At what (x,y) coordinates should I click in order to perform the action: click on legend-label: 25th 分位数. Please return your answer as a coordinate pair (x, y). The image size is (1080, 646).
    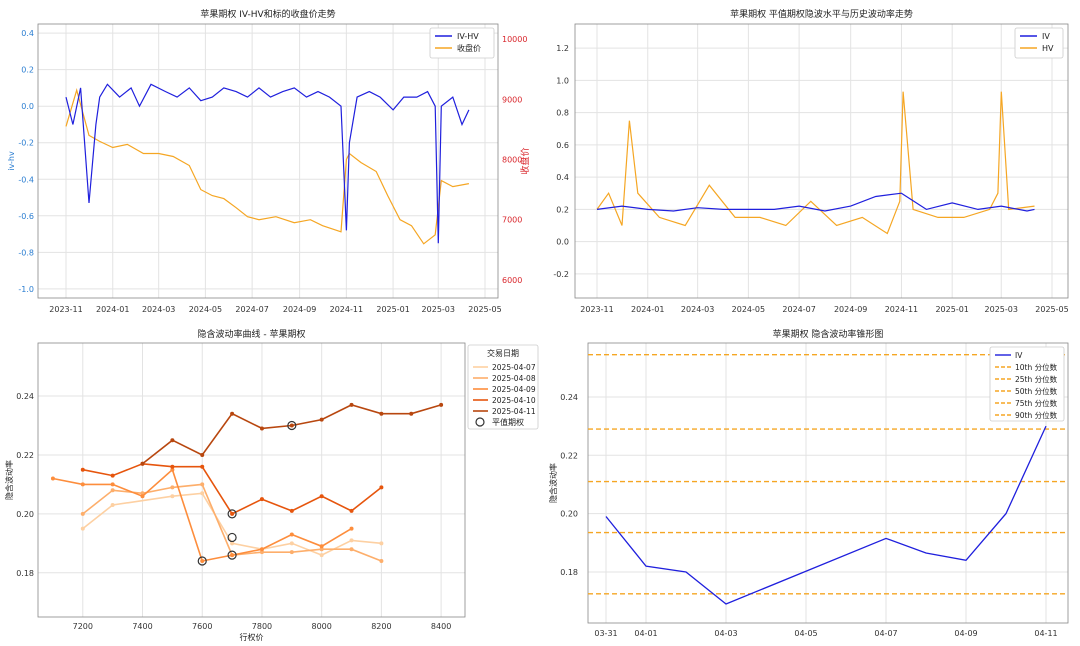
    Looking at the image, I should click on (1036, 379).